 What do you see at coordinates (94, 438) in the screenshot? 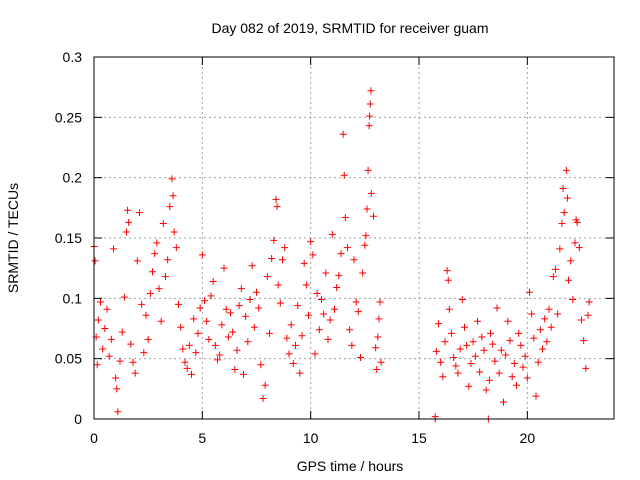
I see `x-tick-label: 0` at bounding box center [94, 438].